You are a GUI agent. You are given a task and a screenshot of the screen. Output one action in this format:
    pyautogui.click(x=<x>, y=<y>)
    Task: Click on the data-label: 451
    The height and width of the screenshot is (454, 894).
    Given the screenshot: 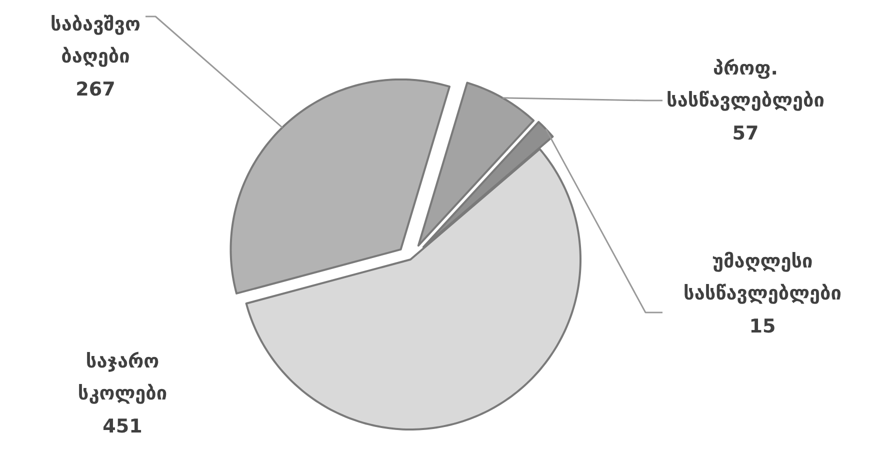 What is the action you would take?
    pyautogui.click(x=122, y=427)
    